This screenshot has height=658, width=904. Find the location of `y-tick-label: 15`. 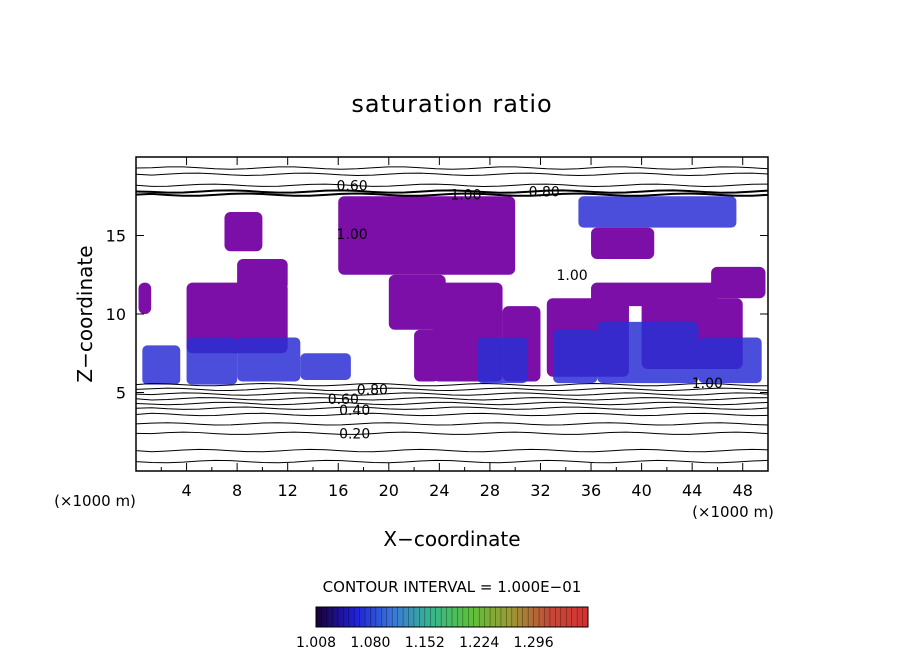

y-tick-label: 15 is located at coordinates (116, 236).